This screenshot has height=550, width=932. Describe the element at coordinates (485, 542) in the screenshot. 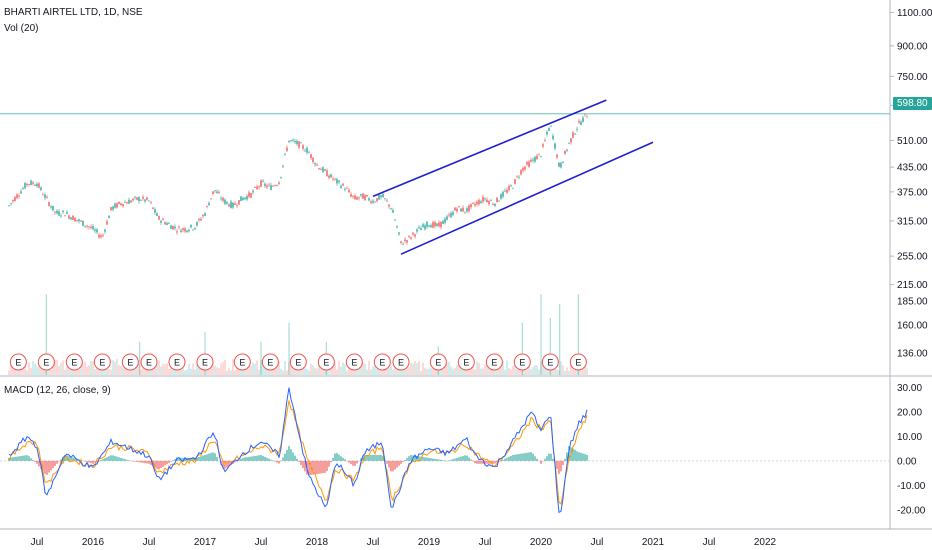

I see `time-axis-label: Jul` at that location.